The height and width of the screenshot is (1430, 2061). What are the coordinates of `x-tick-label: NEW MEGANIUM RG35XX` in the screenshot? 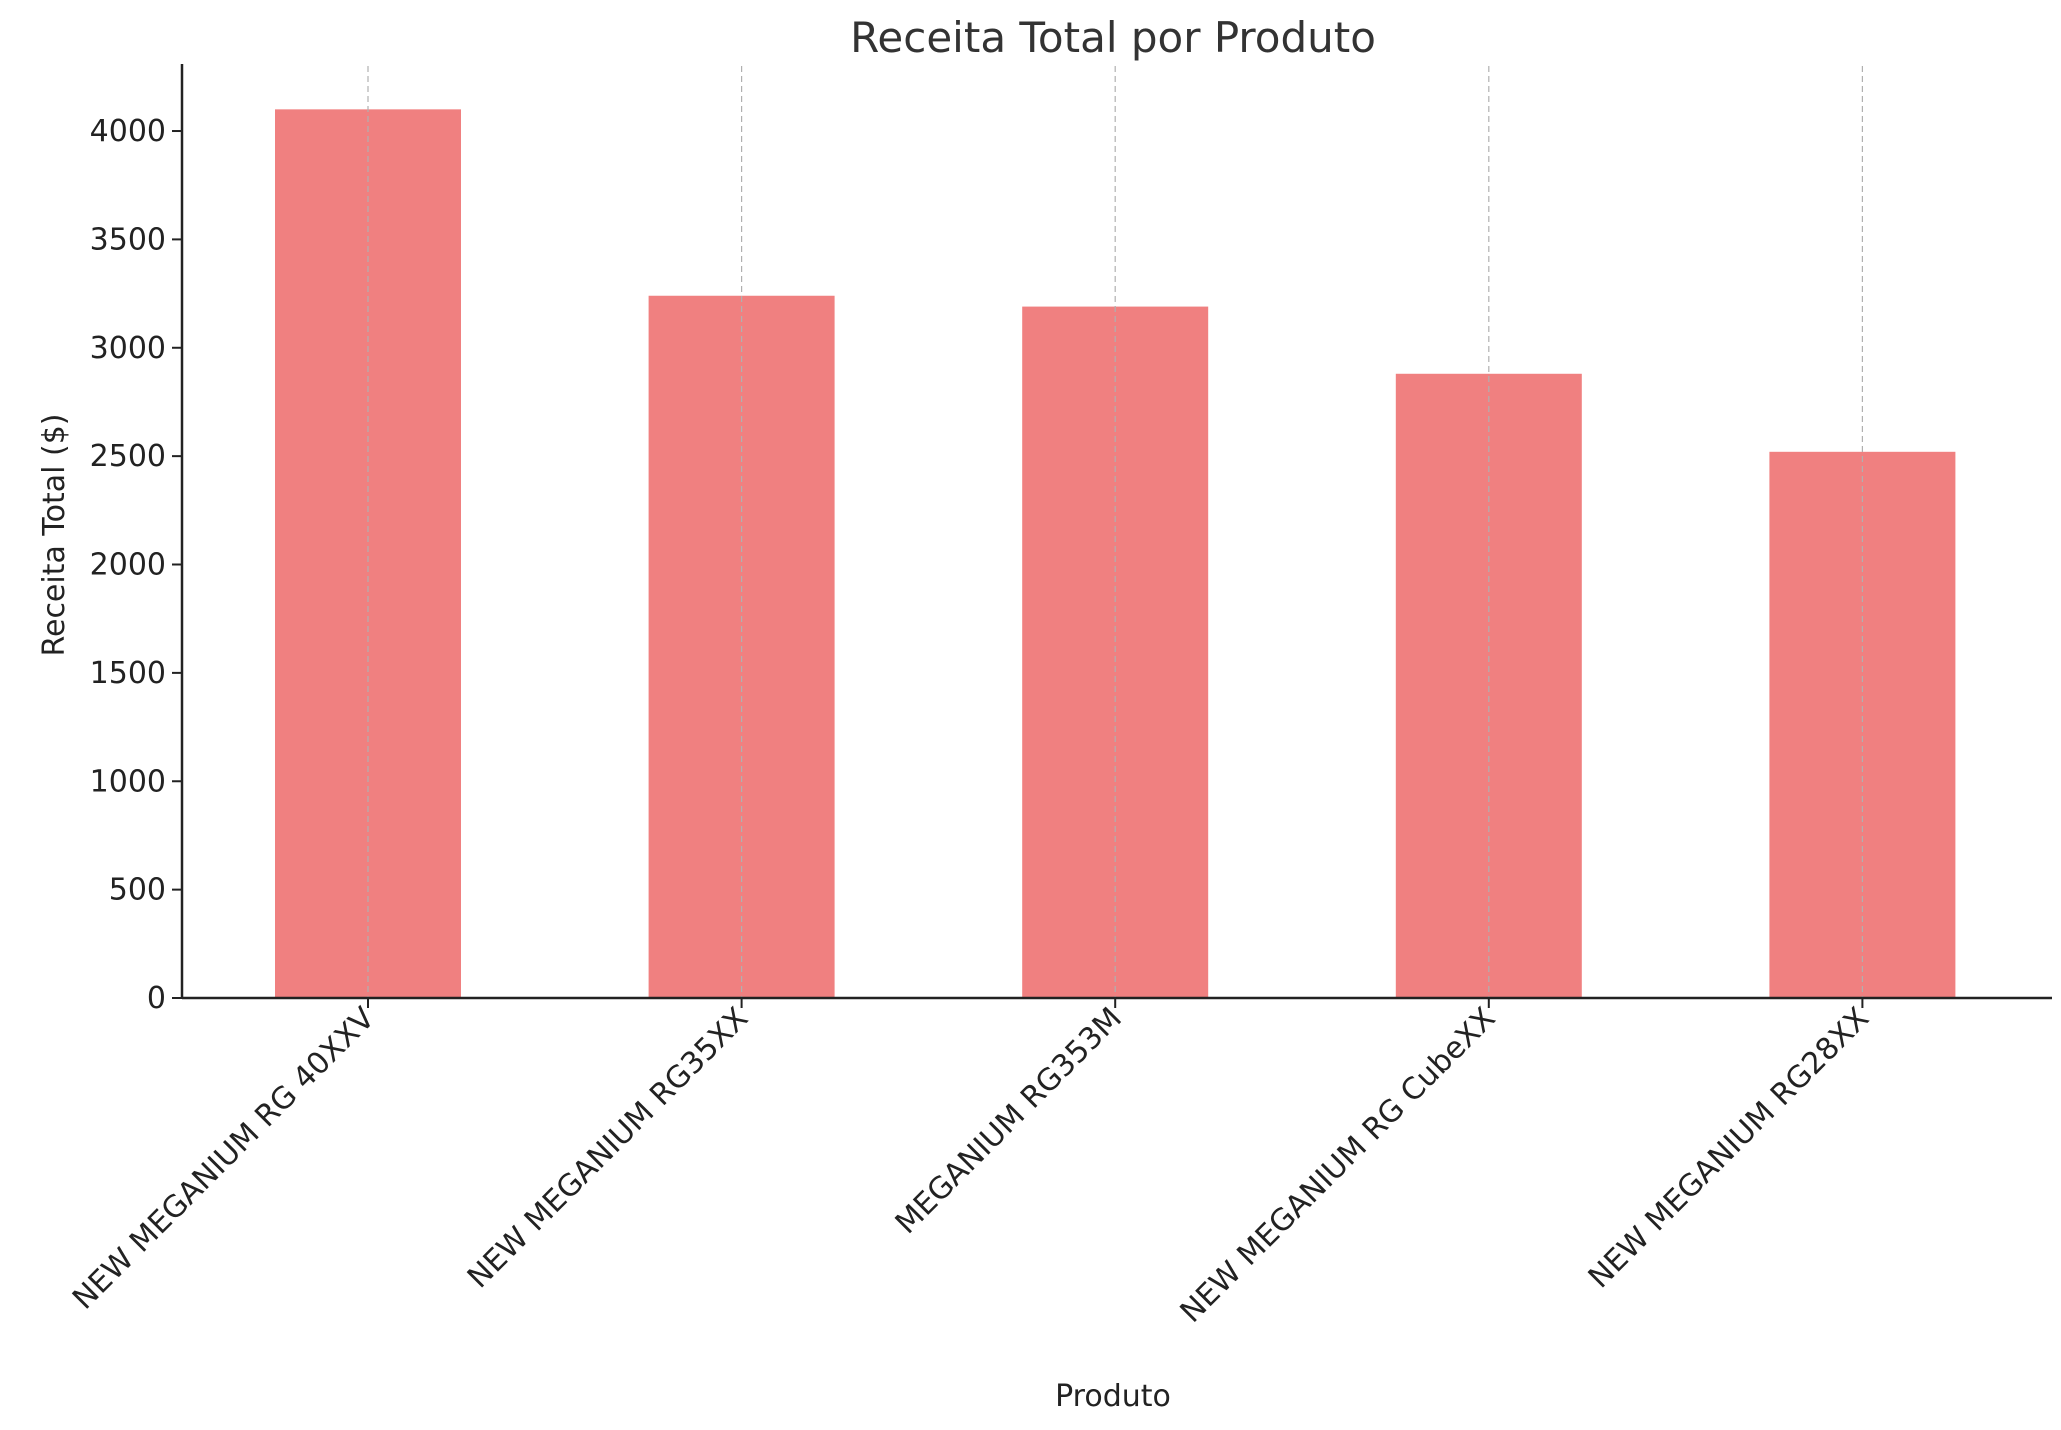 It's located at (608, 1148).